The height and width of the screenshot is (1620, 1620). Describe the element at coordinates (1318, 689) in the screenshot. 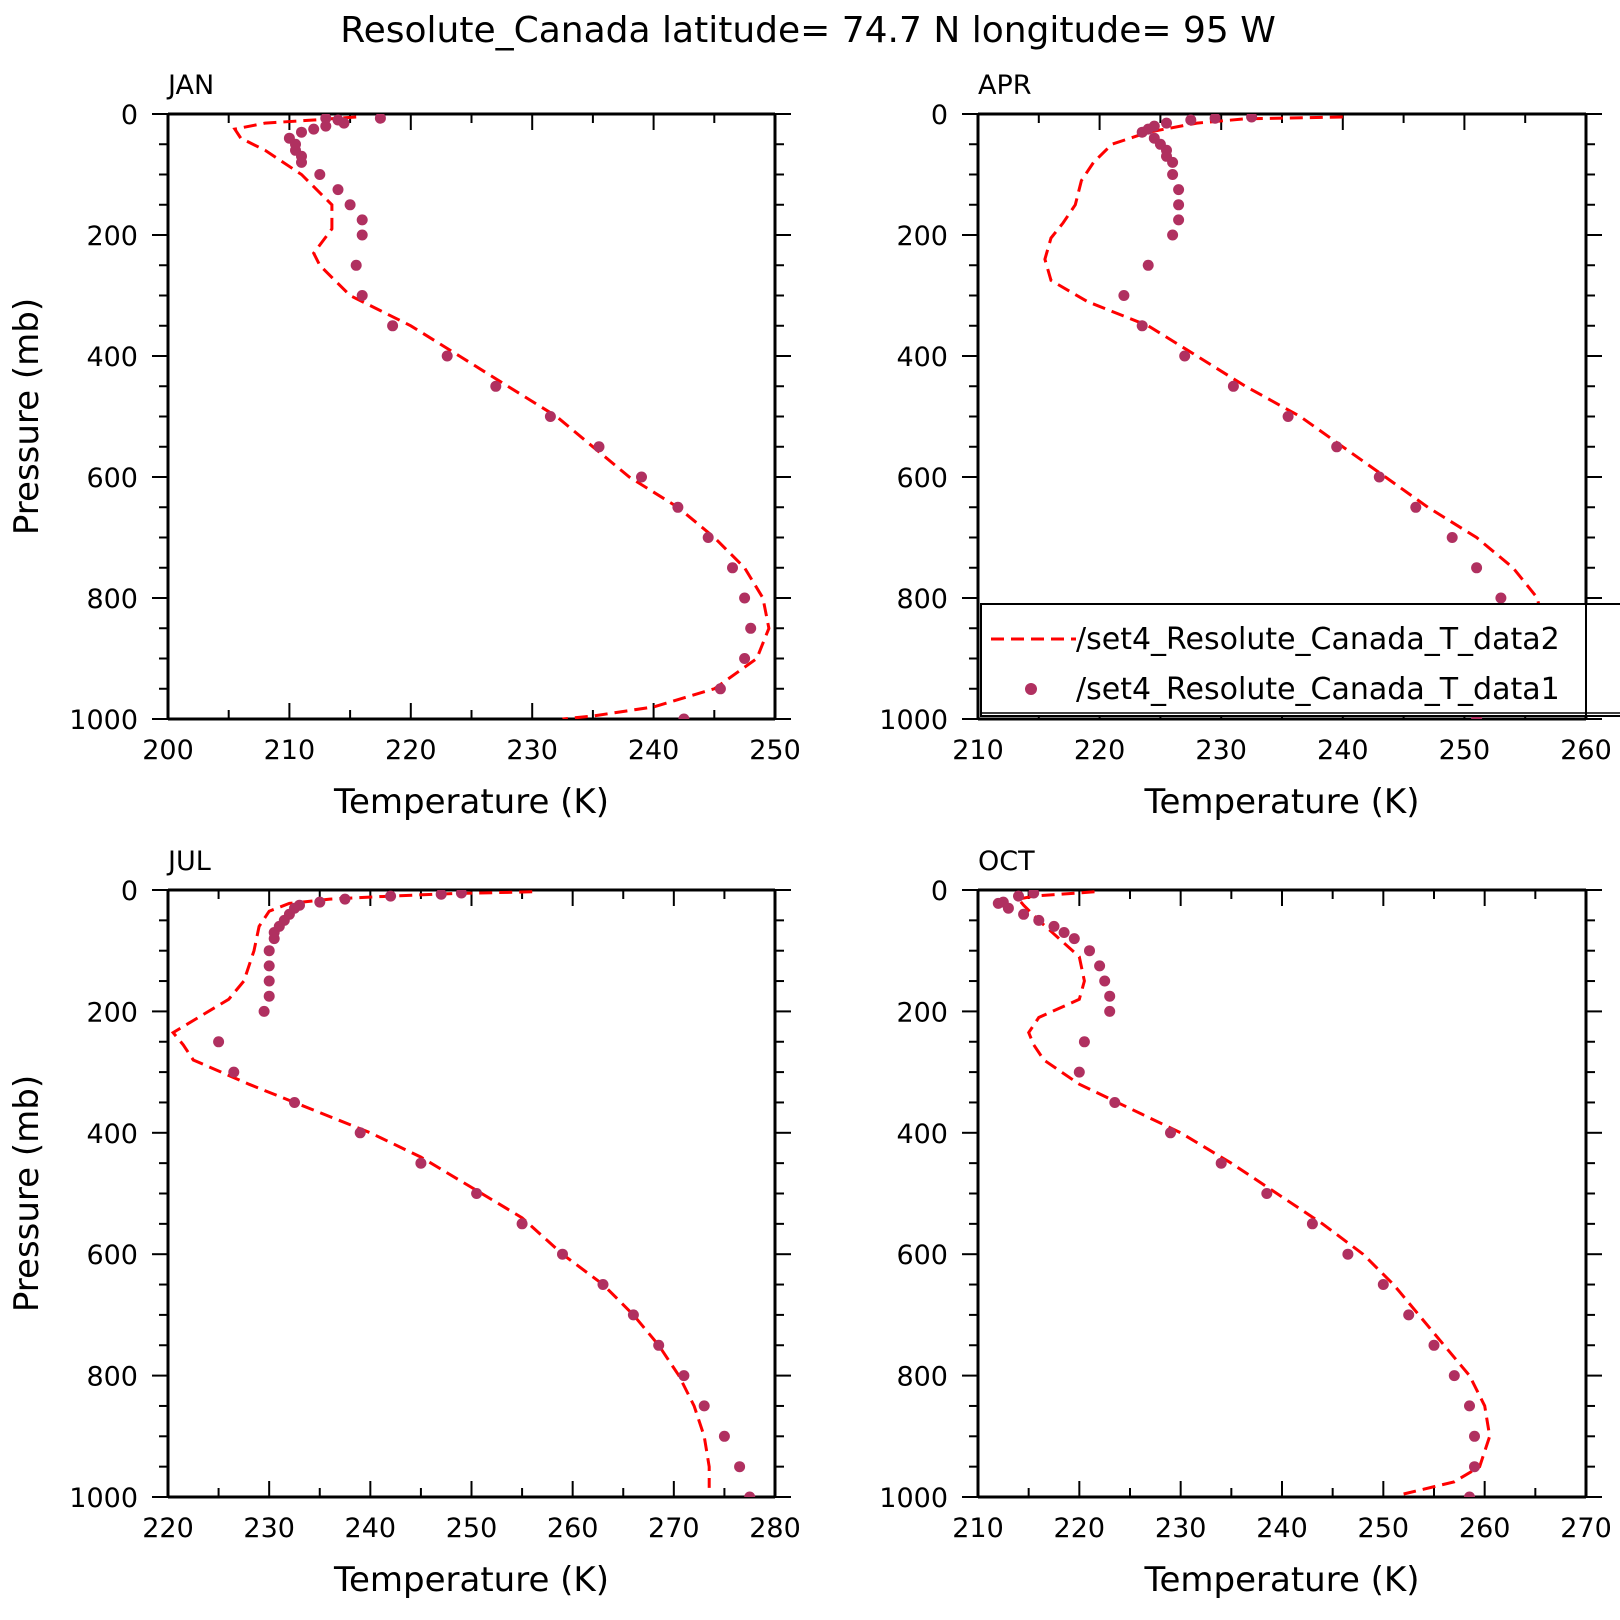

I see `legend-entry-label: /set4_Resolute_Canada_T_data1` at that location.